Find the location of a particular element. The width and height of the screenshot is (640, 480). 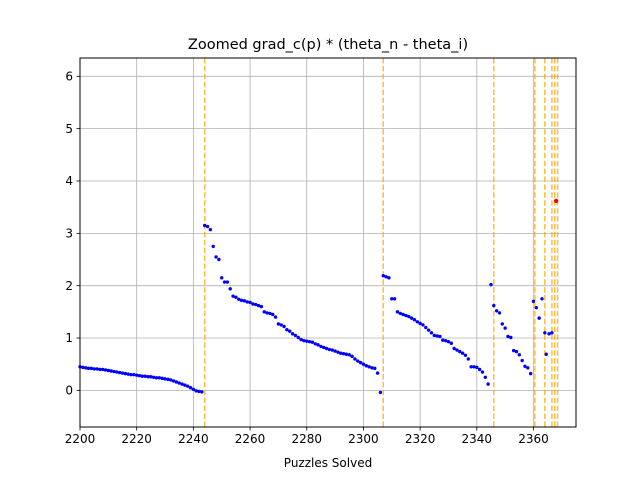

x-tick-label: 2340 is located at coordinates (477, 439).